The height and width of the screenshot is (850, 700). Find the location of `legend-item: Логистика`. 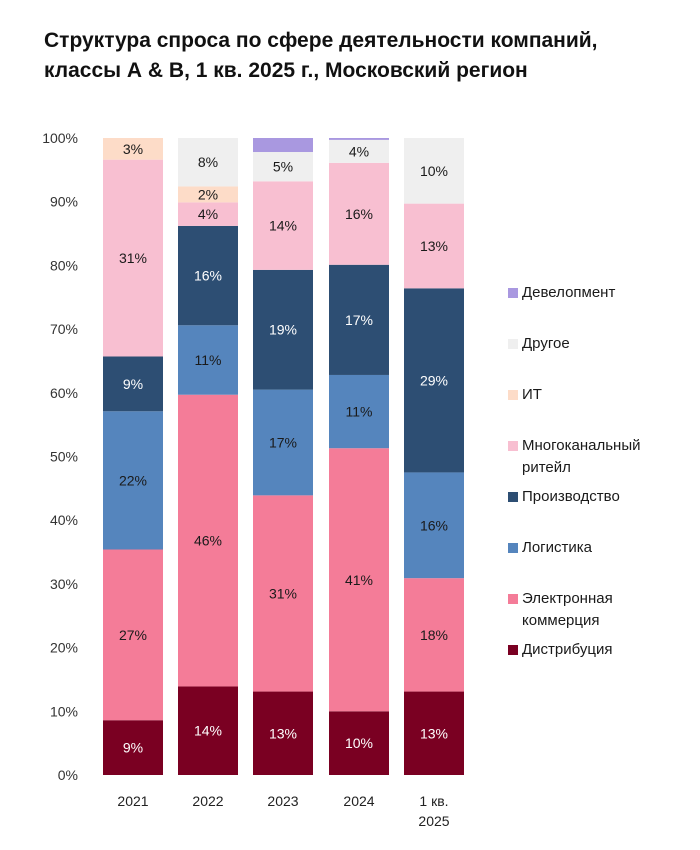

legend-item: Логистика is located at coordinates (598, 548).